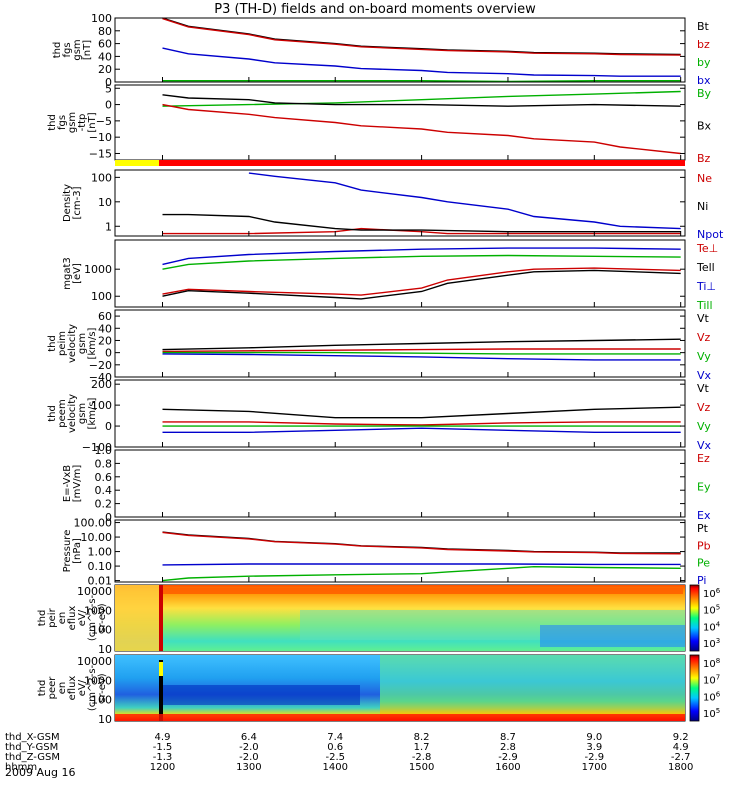  Describe the element at coordinates (711, 713) in the screenshot. I see `peer_spectrogram-colorbar-label: 10⁵` at that location.